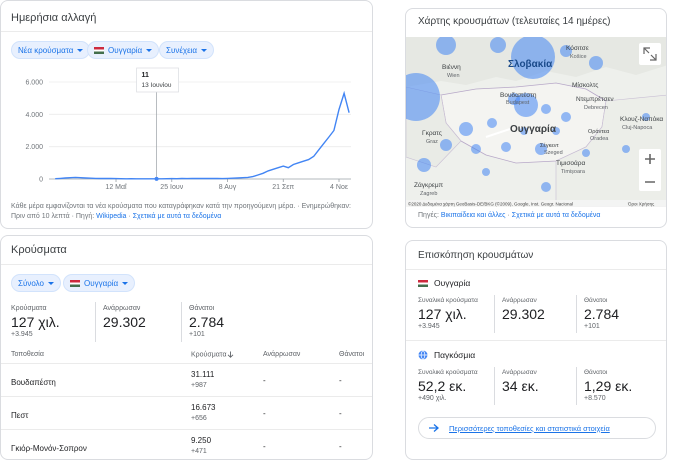 This screenshot has height=460, width=695. Describe the element at coordinates (209, 355) in the screenshot. I see `table-header-text: Κρούσματα` at that location.